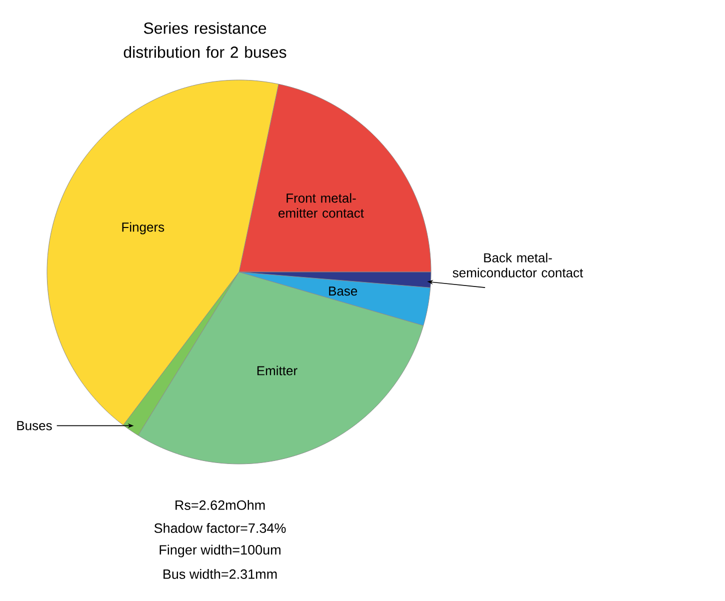 The width and height of the screenshot is (725, 601). I want to click on slice-label: Fingers, so click(143, 228).